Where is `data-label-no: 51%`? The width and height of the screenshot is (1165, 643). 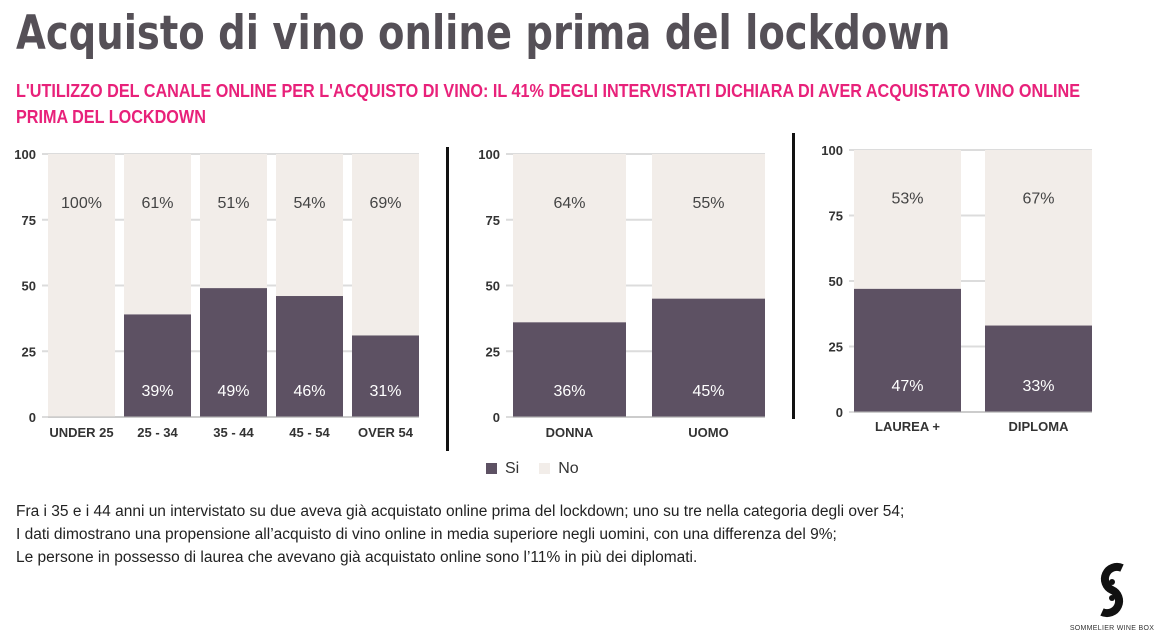
data-label-no: 51% is located at coordinates (233, 203).